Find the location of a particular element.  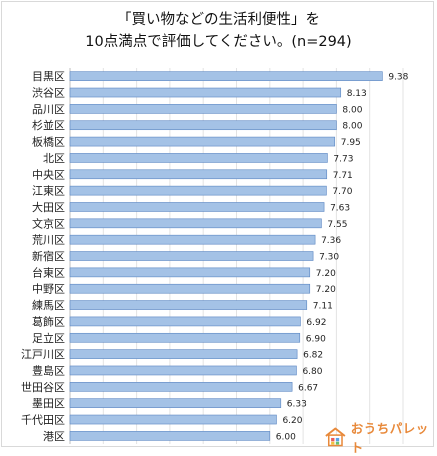

value-label: 7.30 is located at coordinates (329, 258).